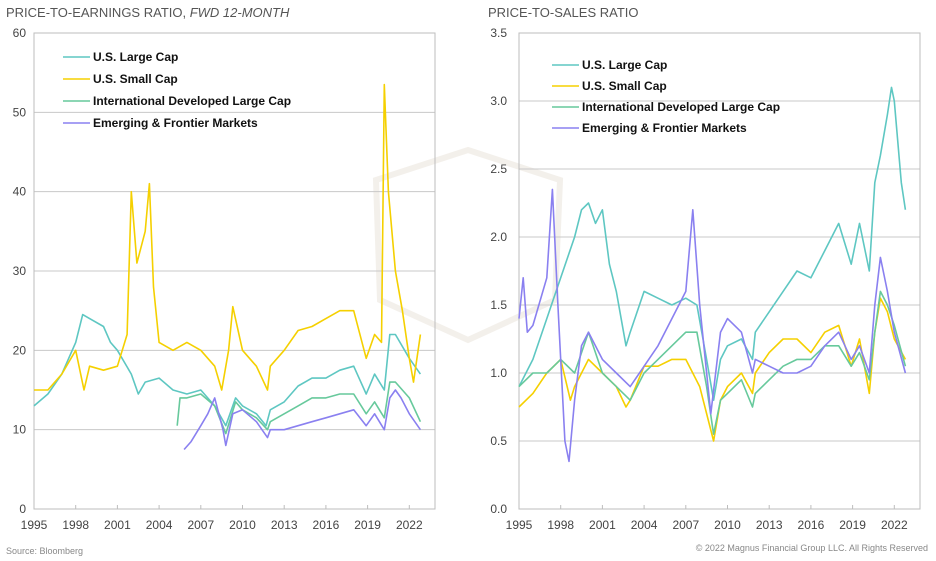 The width and height of the screenshot is (936, 561). Describe the element at coordinates (175, 123) in the screenshot. I see `pe-legend-label: Emerging & Frontier Markets` at that location.